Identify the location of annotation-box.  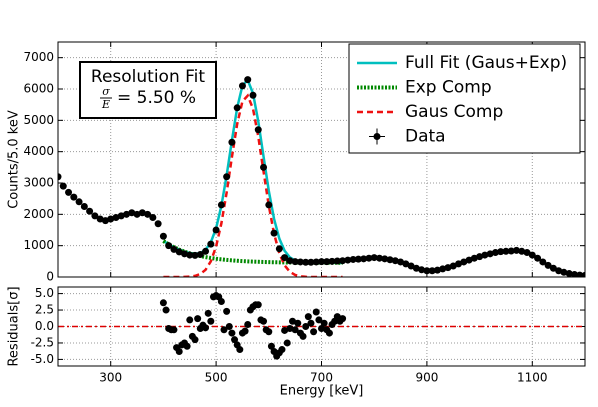
(148, 90).